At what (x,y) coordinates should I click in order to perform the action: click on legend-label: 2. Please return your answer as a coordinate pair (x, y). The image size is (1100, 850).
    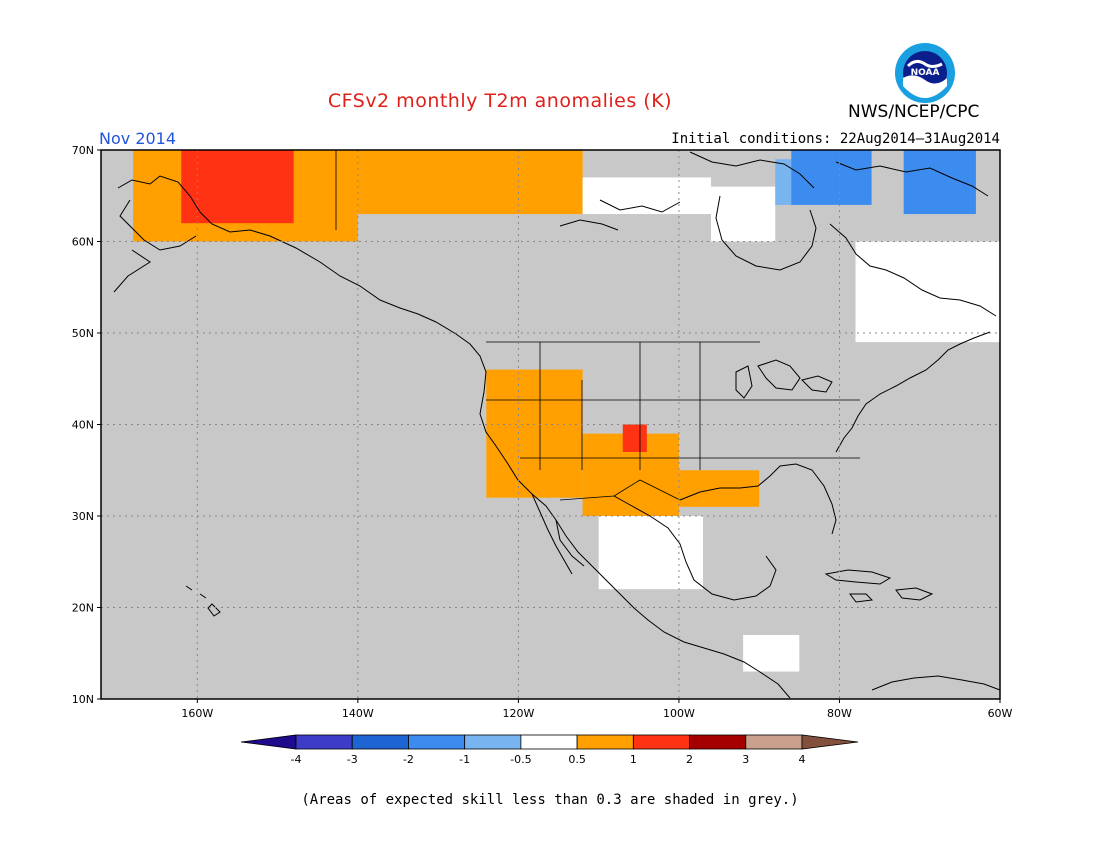
    Looking at the image, I should click on (689, 759).